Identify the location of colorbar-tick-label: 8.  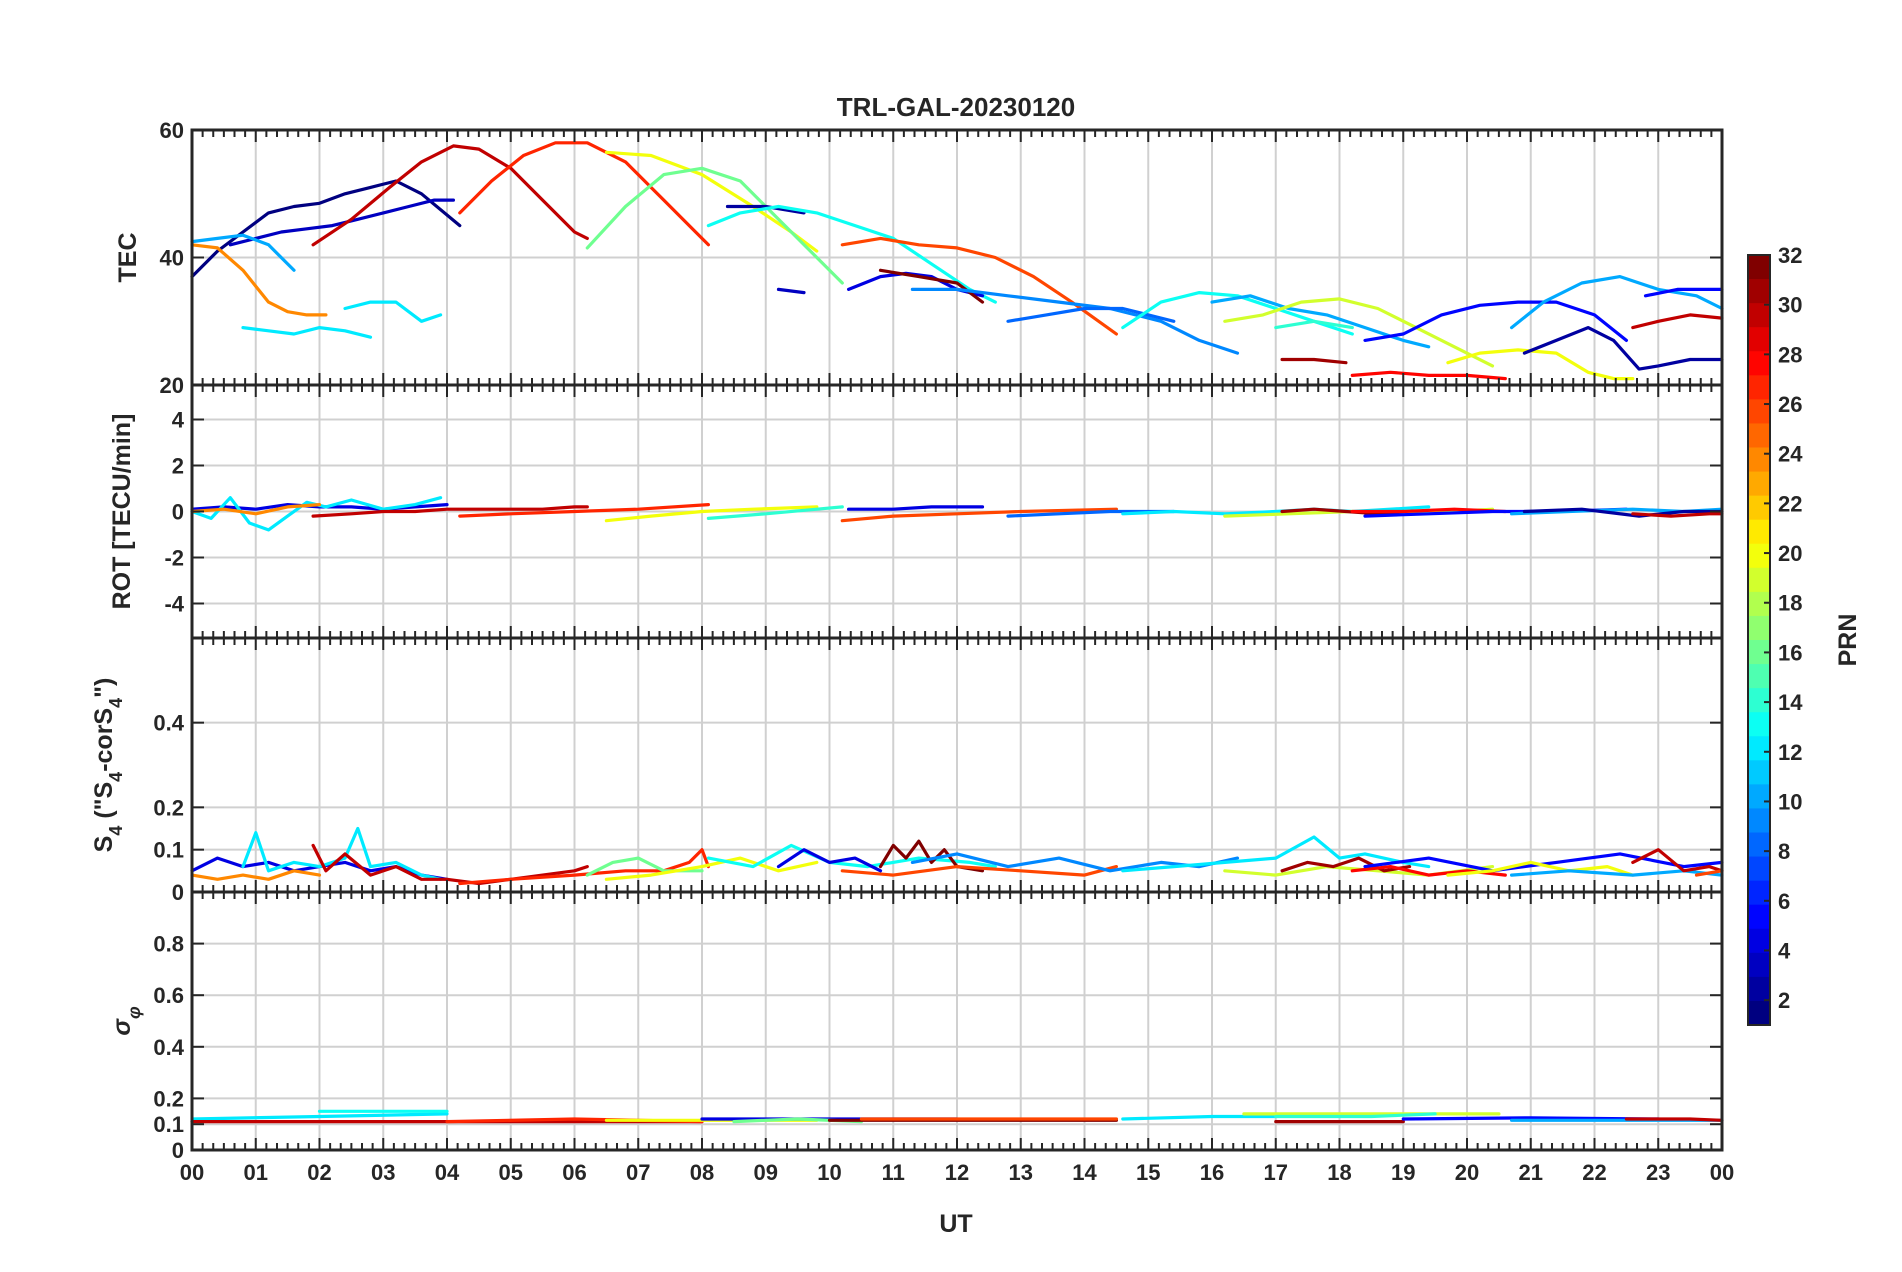
(1784, 851).